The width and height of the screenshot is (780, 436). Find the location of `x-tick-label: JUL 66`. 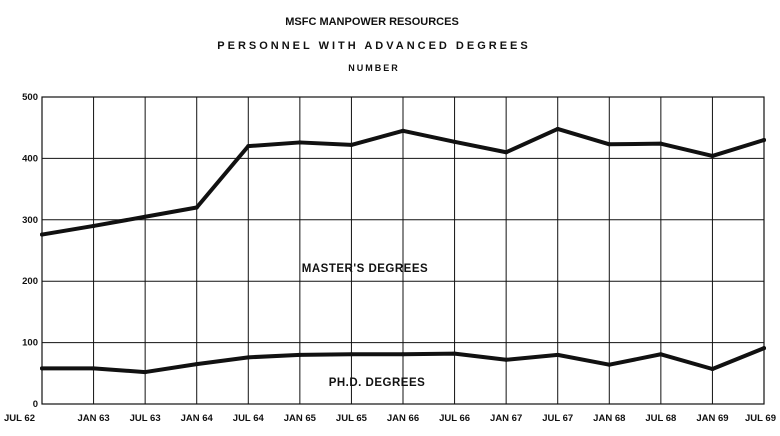

x-tick-label: JUL 66 is located at coordinates (454, 418).